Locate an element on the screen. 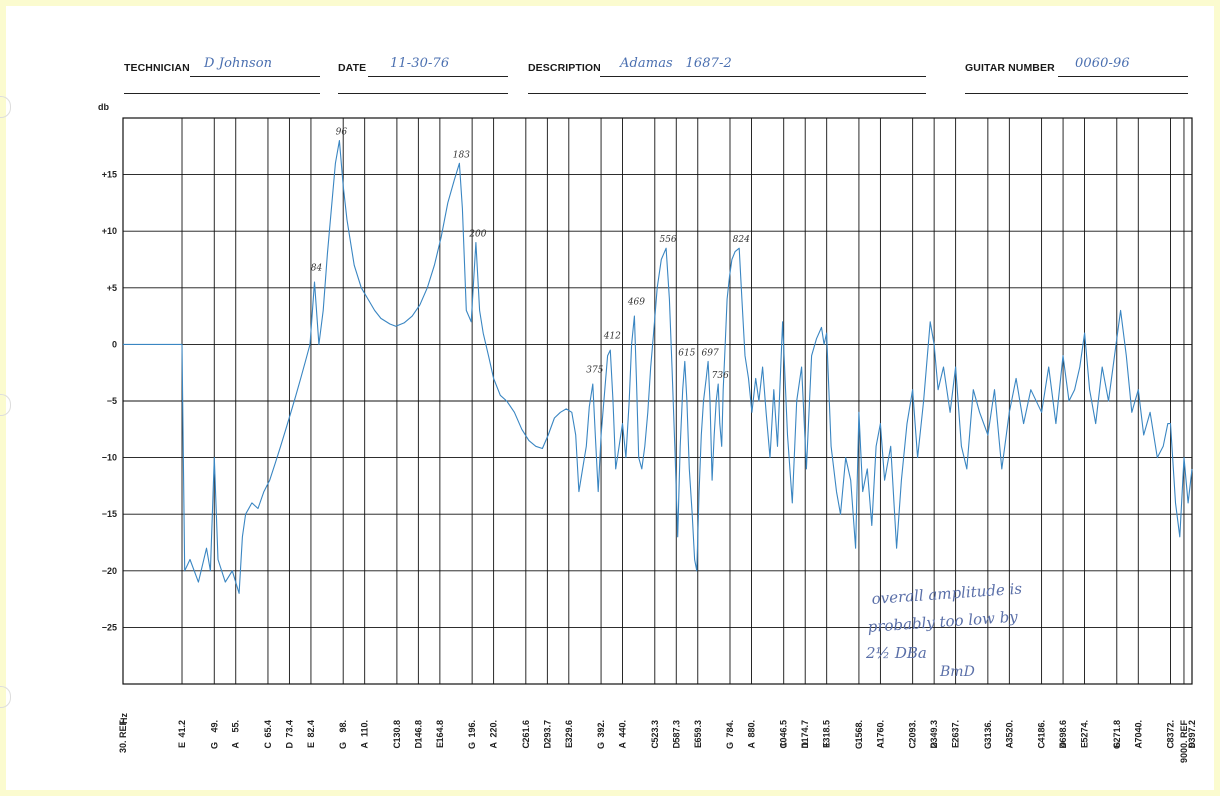 The image size is (1220, 796). x-freq-tick-label: 1046.5 is located at coordinates (784, 734).